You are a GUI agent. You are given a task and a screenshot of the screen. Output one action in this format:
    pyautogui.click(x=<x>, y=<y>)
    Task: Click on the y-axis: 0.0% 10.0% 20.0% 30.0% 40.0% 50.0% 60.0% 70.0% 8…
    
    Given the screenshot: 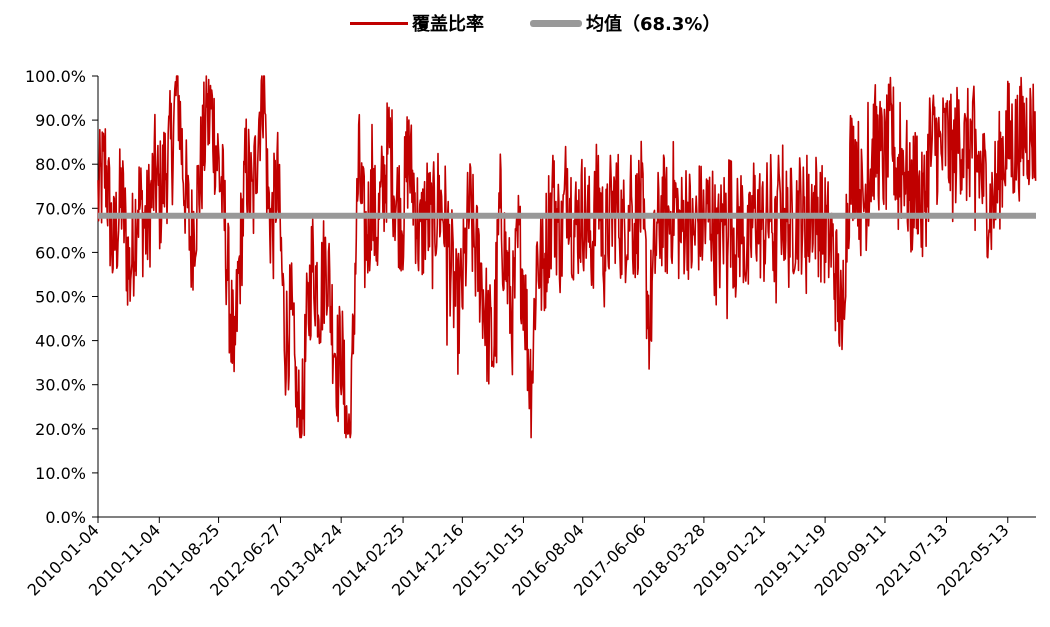 What is the action you would take?
    pyautogui.click(x=62, y=297)
    